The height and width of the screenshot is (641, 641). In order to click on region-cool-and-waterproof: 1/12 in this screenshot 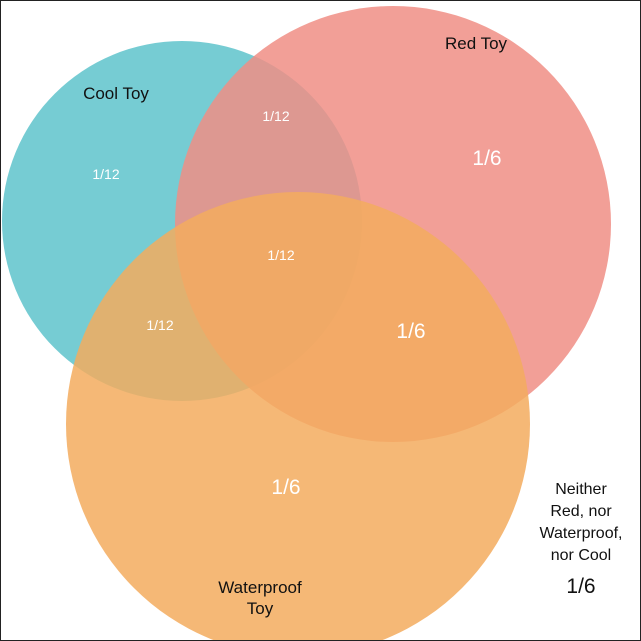, I will do `click(159, 325)`.